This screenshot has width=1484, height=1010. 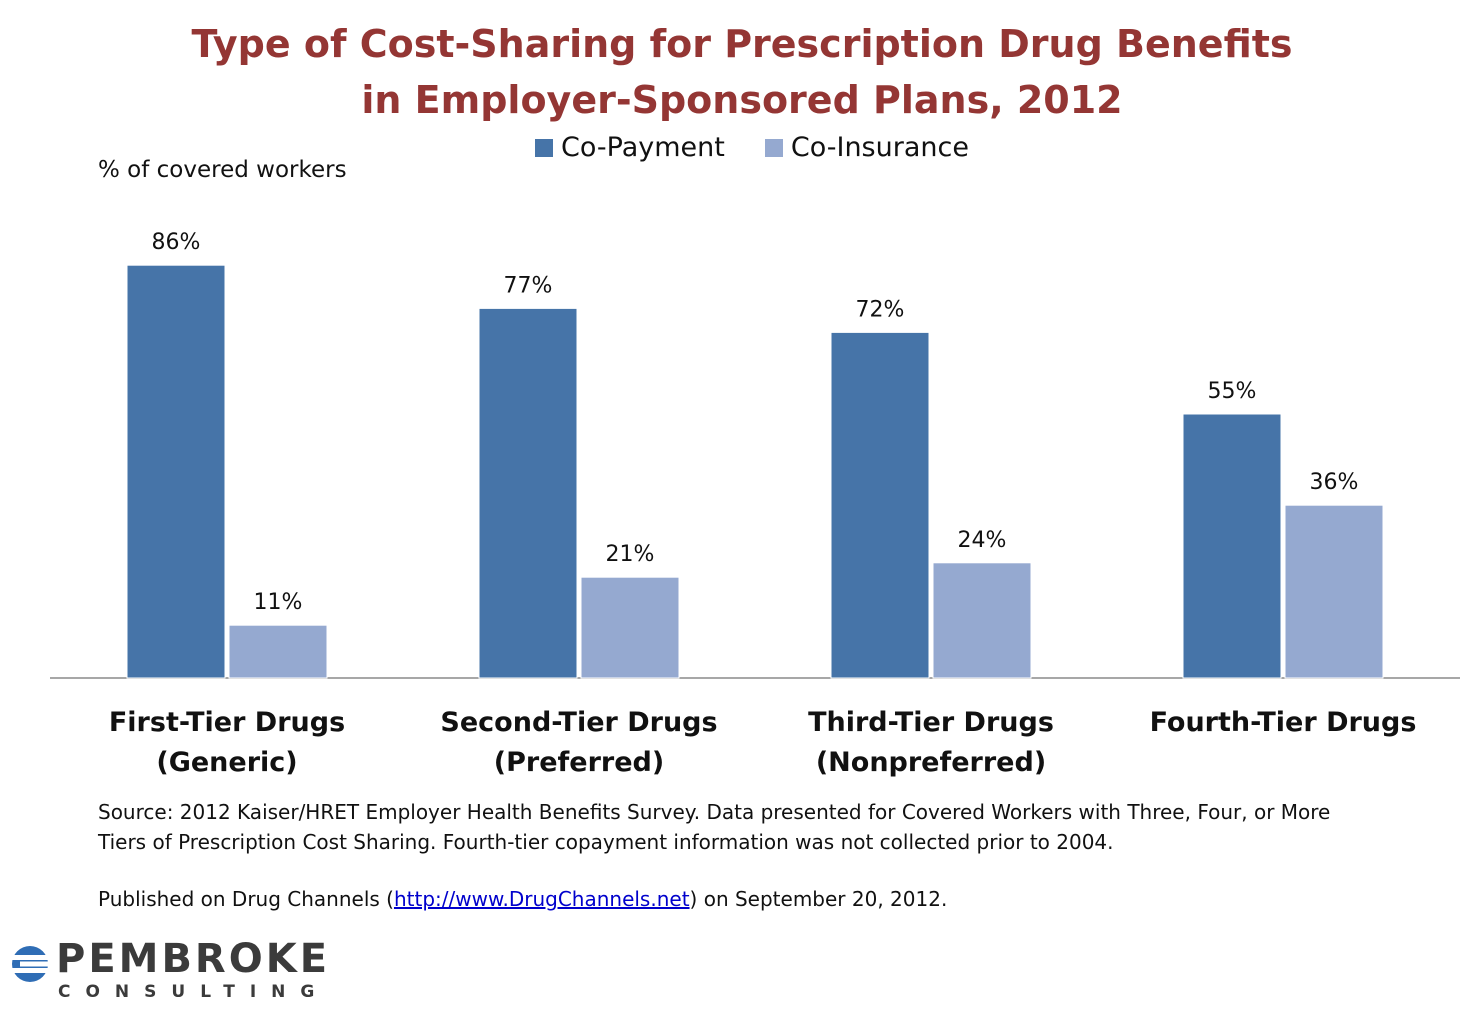 I want to click on legend-swatch-coinsurance, so click(x=773, y=147).